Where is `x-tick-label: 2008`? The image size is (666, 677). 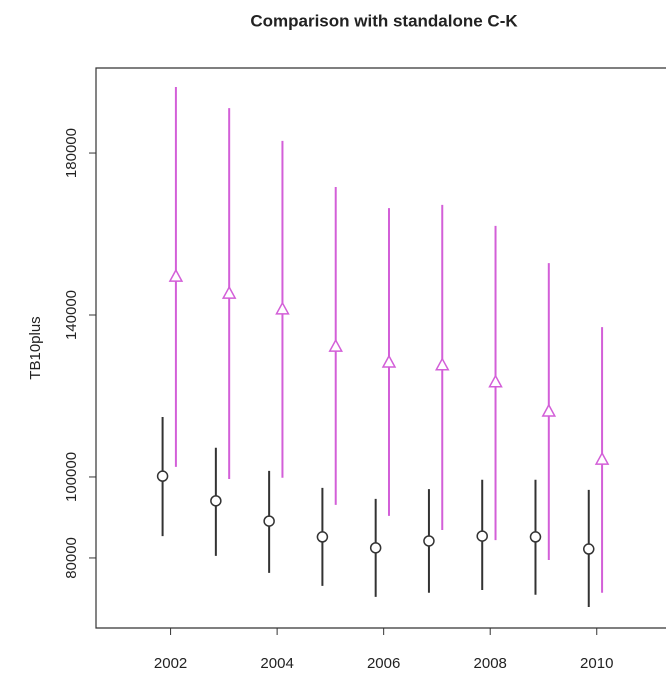
x-tick-label: 2008 is located at coordinates (490, 663).